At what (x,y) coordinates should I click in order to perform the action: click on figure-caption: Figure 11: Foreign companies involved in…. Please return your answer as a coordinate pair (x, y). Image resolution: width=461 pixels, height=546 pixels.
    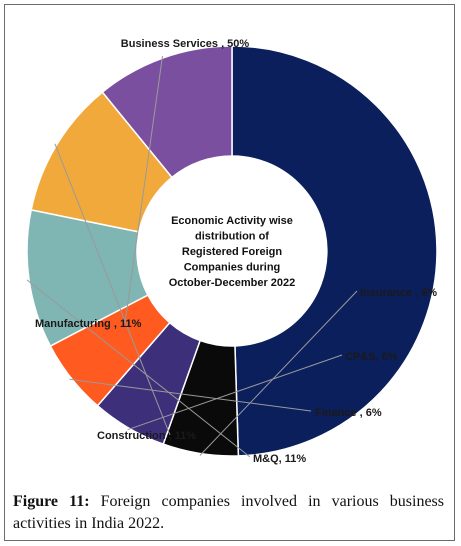
    Looking at the image, I should click on (228, 513).